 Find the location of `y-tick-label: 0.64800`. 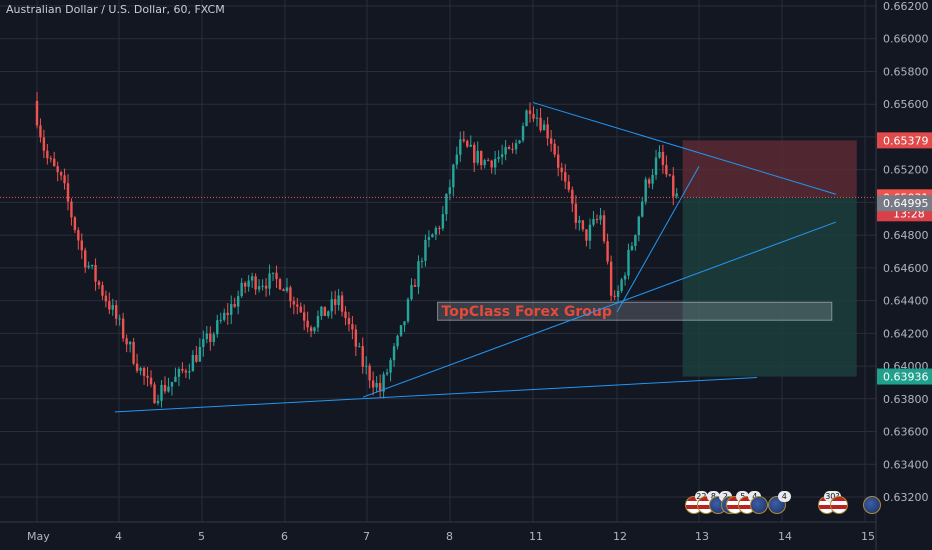

y-tick-label: 0.64800 is located at coordinates (906, 235).